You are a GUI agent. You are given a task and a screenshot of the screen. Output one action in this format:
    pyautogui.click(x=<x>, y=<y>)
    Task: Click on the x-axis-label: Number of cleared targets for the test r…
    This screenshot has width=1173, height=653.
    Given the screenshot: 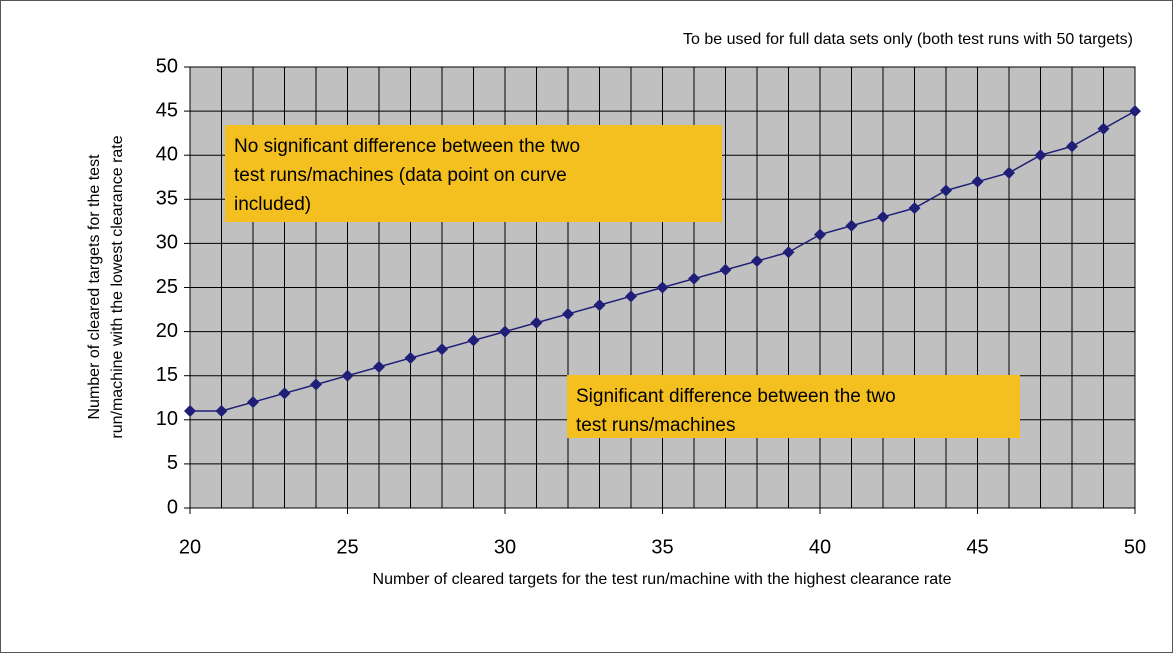 What is the action you would take?
    pyautogui.click(x=662, y=579)
    